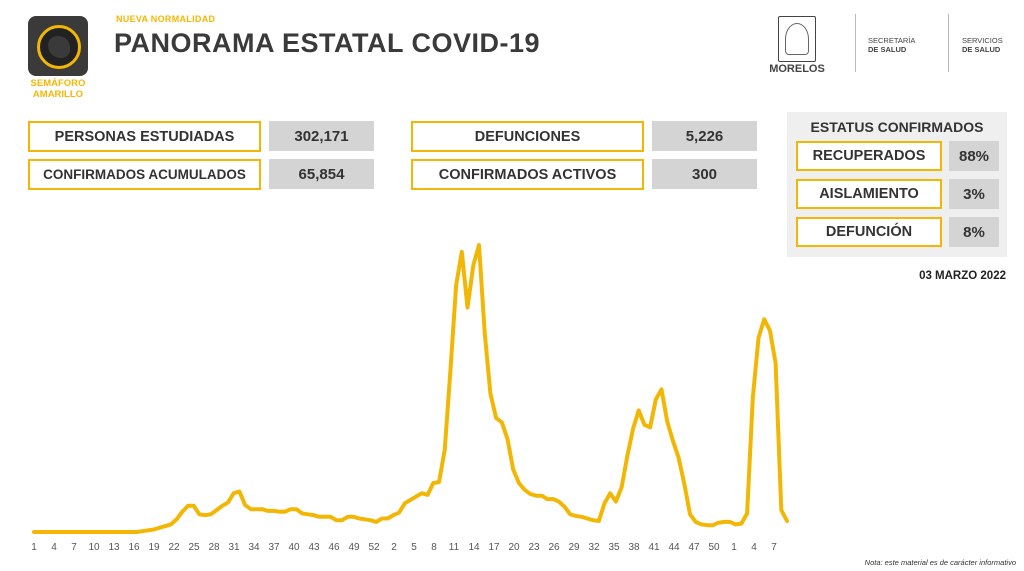 The height and width of the screenshot is (571, 1024). Describe the element at coordinates (887, 49) in the screenshot. I see `secretaria-line2: DE SALUD` at that location.